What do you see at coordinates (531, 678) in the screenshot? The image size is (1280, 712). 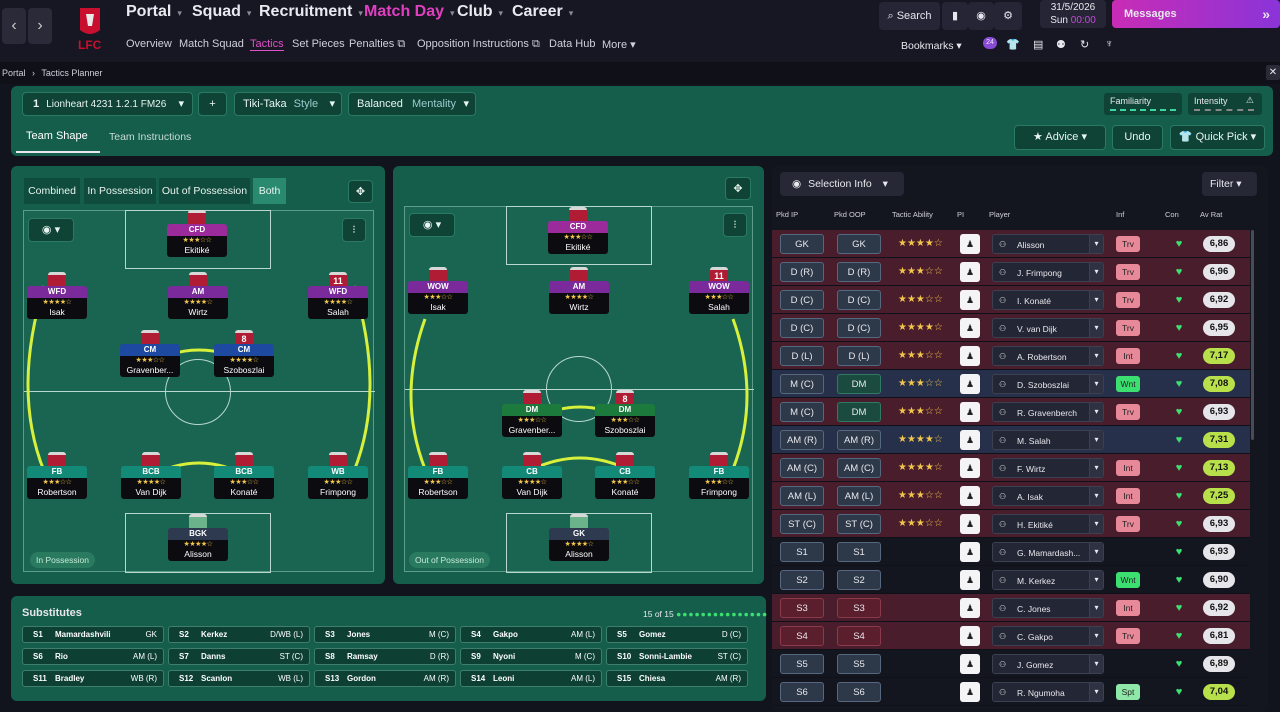 I see `substitute-slot: S14 Leoni AM (L)` at bounding box center [531, 678].